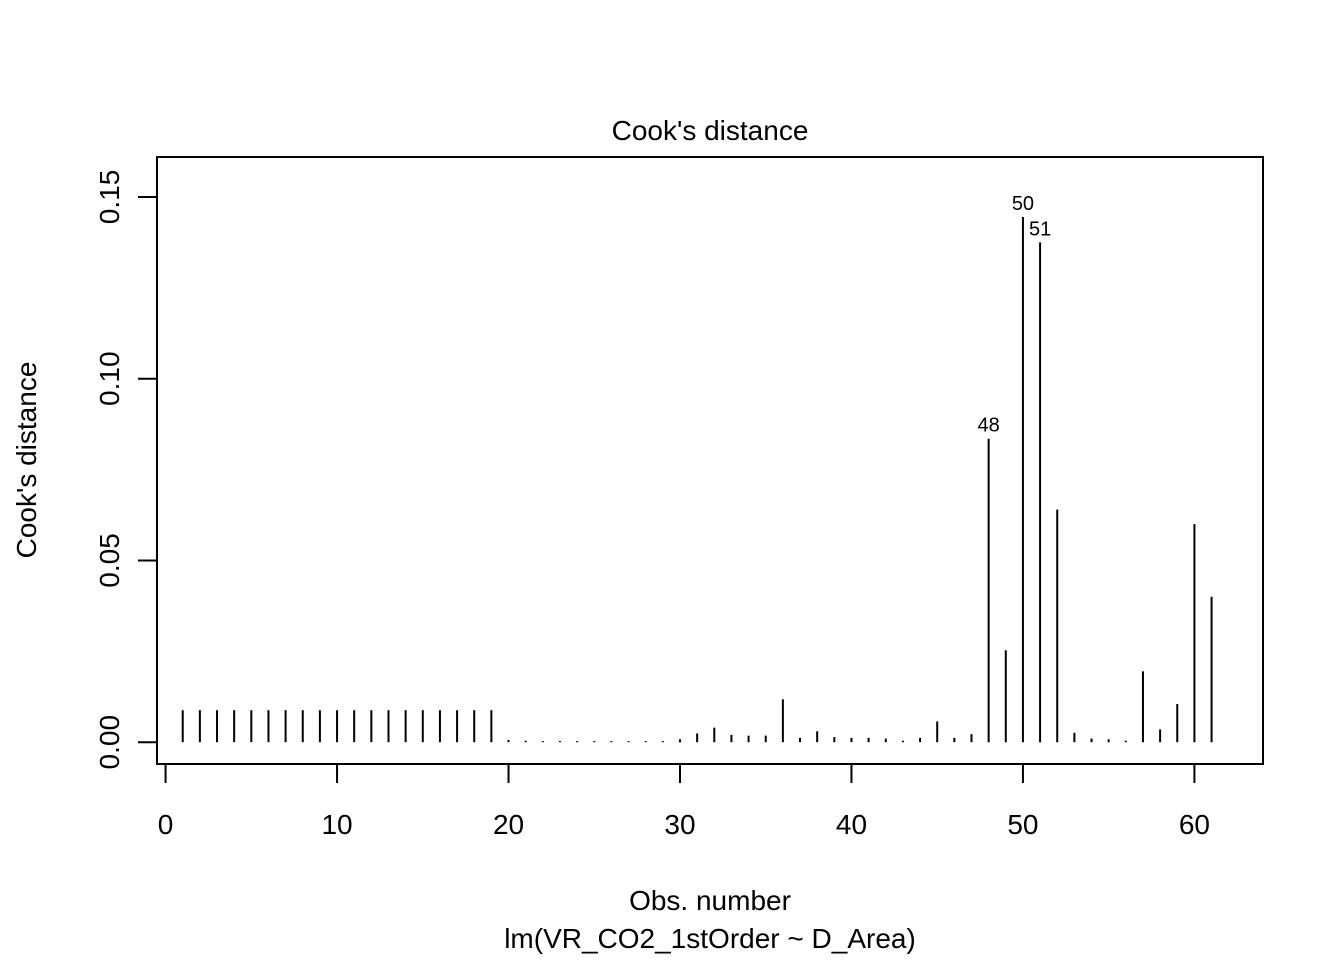  I want to click on y-axis: 0.00 0.05 0.10 0.15, so click(126, 470).